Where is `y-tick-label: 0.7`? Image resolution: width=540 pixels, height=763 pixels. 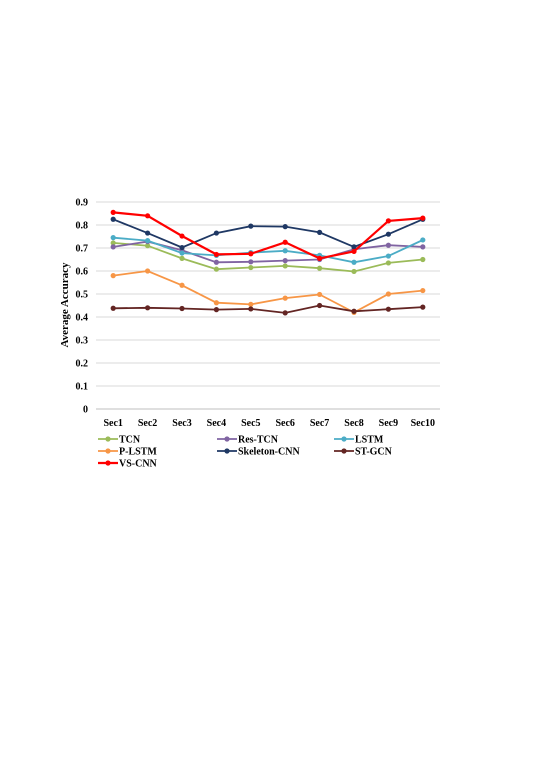 y-tick-label: 0.7 is located at coordinates (82, 249).